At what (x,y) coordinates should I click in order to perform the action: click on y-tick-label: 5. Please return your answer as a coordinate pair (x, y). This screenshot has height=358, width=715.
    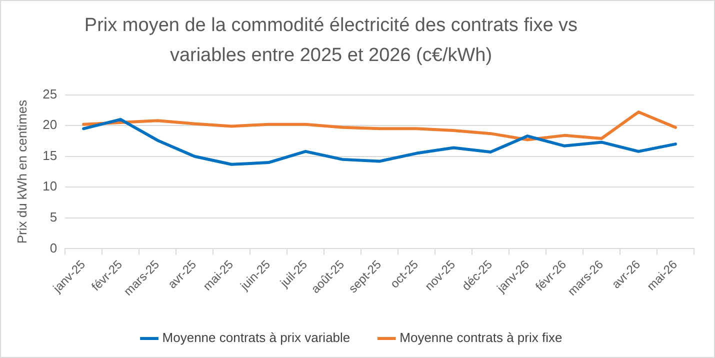
    Looking at the image, I should click on (54, 216).